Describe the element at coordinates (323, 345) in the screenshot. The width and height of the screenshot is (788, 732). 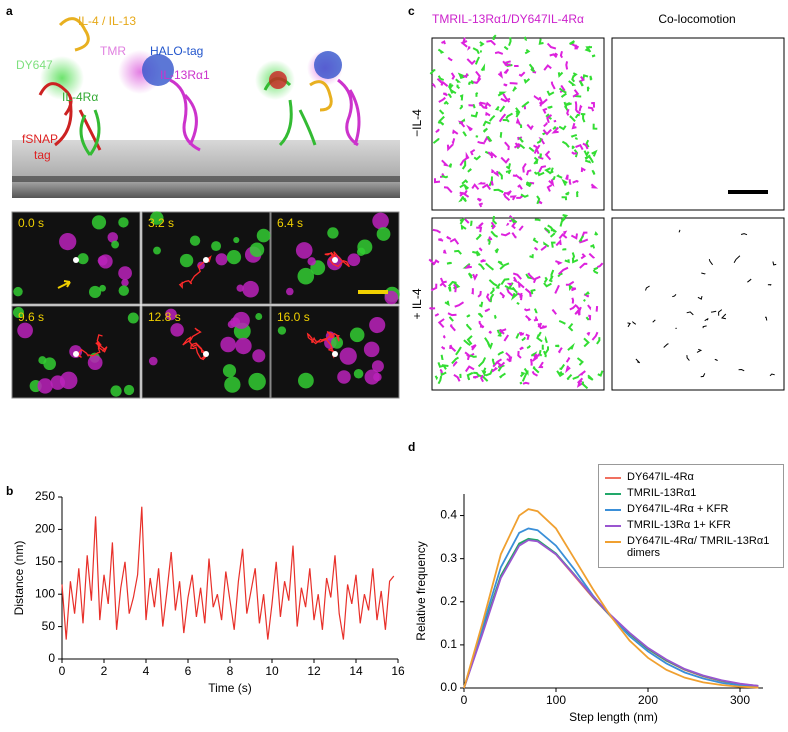
I see `trajectory` at that location.